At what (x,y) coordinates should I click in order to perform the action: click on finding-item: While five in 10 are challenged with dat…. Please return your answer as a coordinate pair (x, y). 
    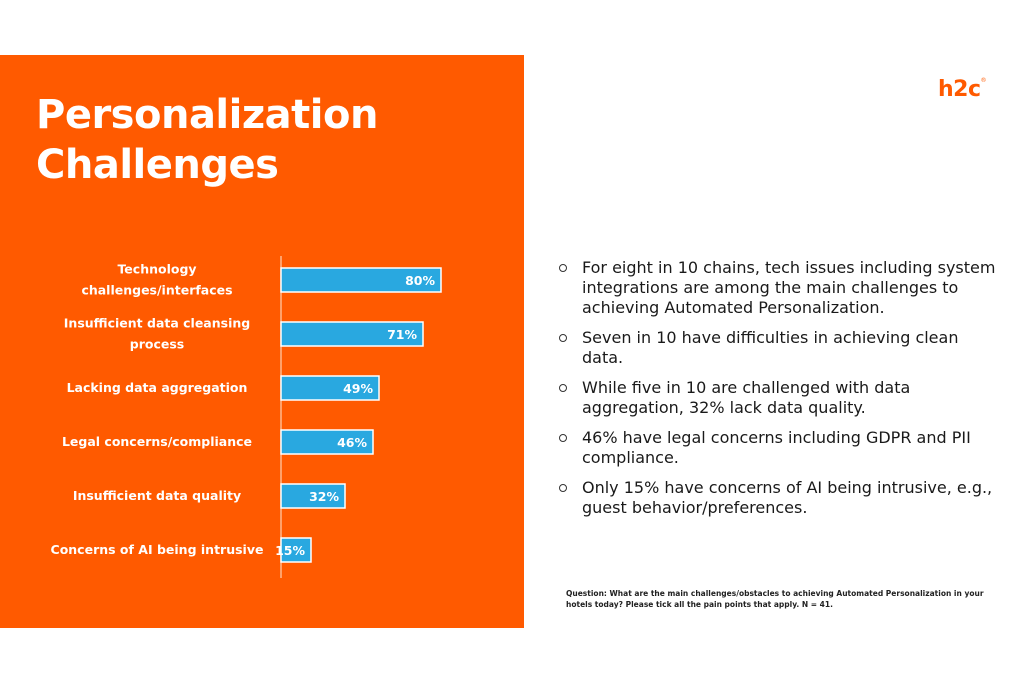
    Looking at the image, I should click on (778, 398).